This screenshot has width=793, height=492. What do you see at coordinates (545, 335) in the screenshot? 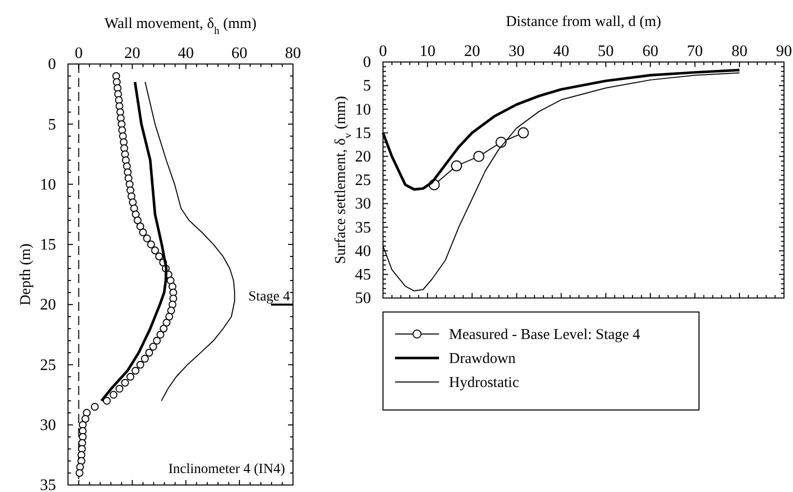
I see `legend-label: Measured - Base Level: Stage 4` at bounding box center [545, 335].